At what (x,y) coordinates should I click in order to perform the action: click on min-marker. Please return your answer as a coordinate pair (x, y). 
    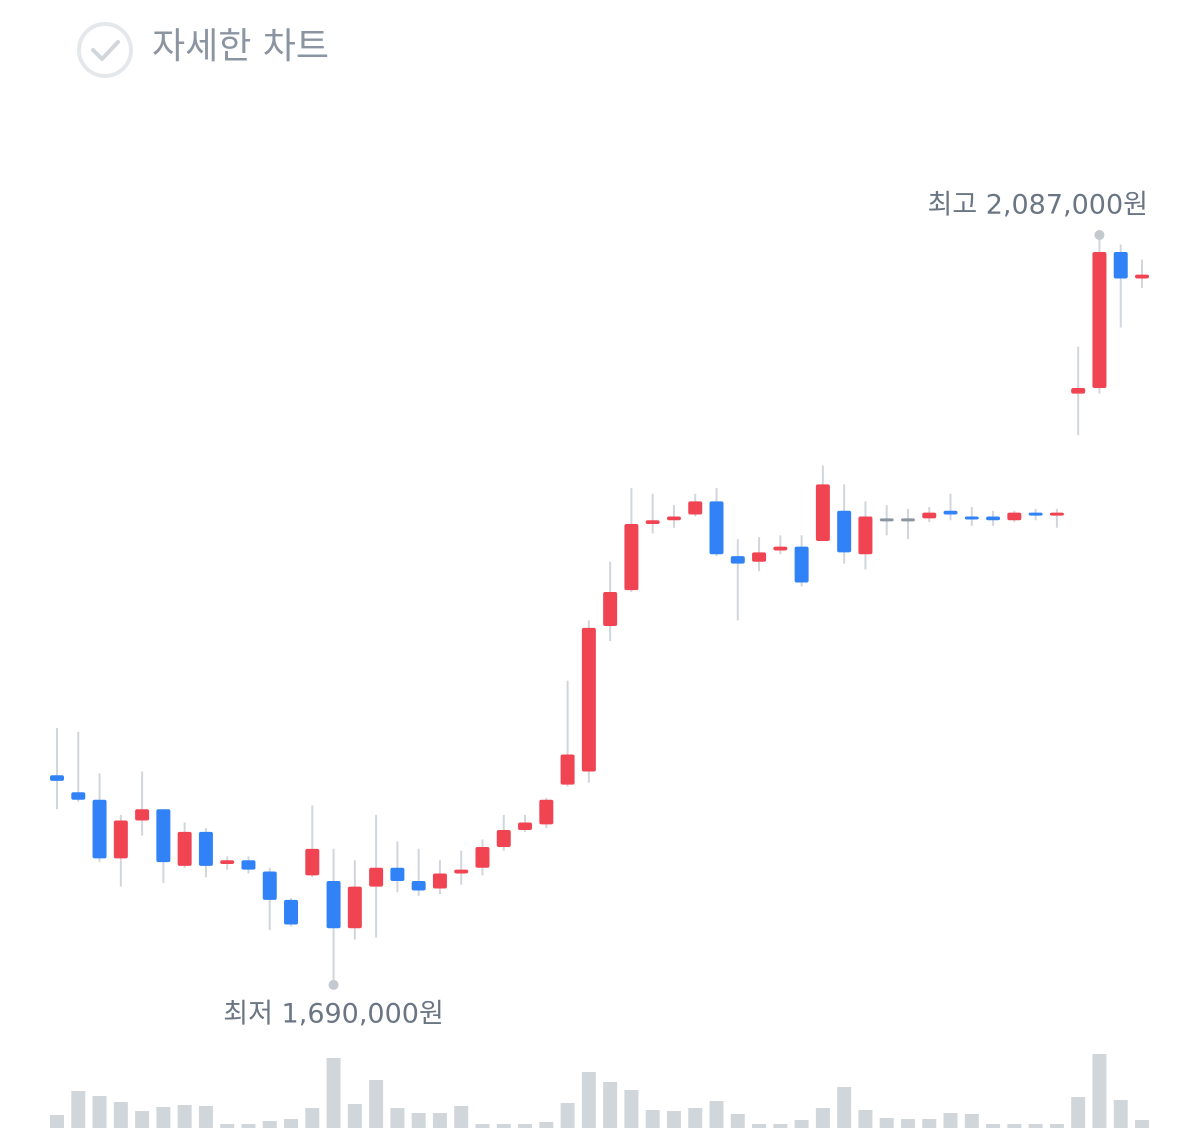
    Looking at the image, I should click on (333, 984).